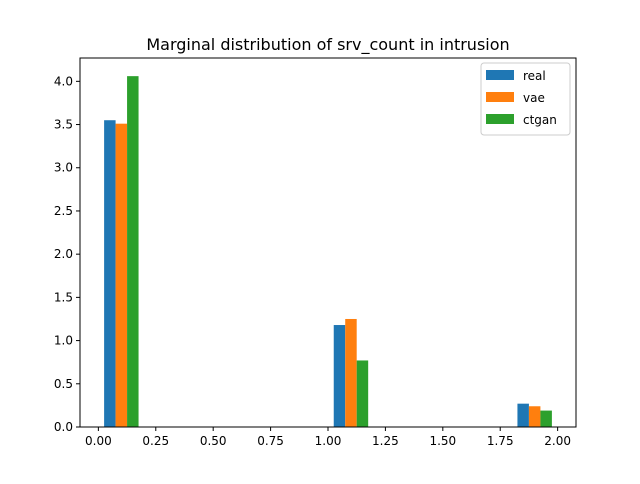 The width and height of the screenshot is (640, 484). What do you see at coordinates (442, 441) in the screenshot?
I see `x-tick-label: 1.50` at bounding box center [442, 441].